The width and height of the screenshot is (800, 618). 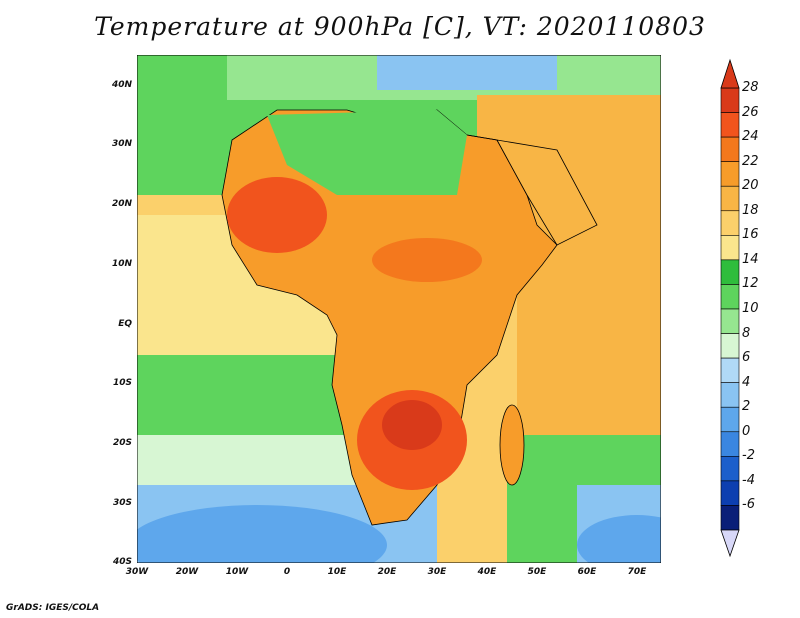 What do you see at coordinates (427, 260) in the screenshot?
I see `central-hot` at bounding box center [427, 260].